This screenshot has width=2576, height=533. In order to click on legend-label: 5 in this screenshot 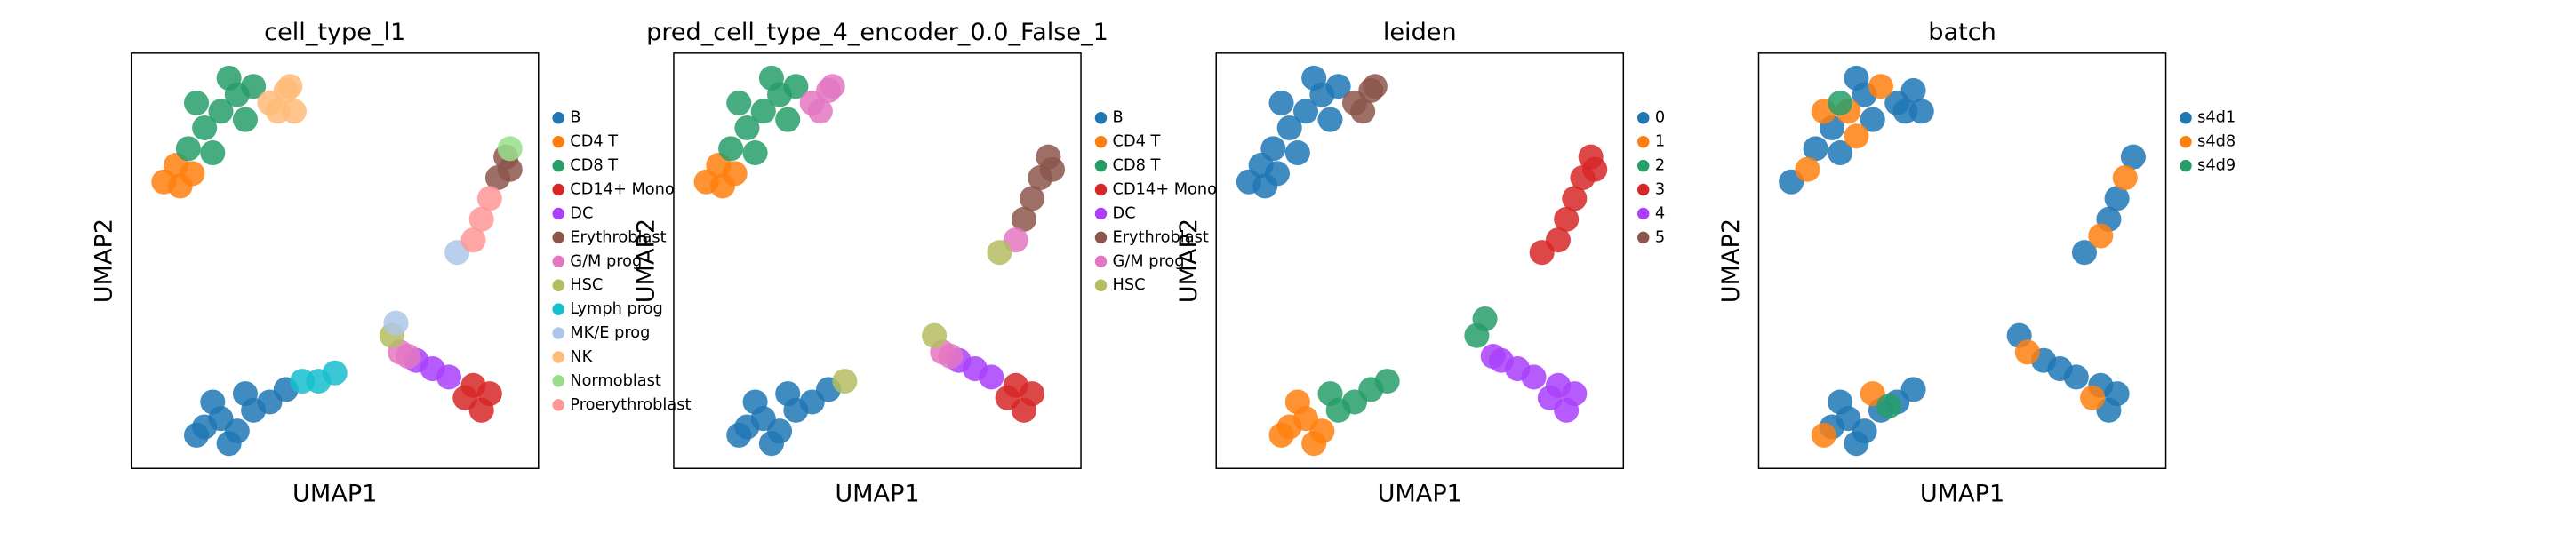, I will do `click(1660, 237)`.